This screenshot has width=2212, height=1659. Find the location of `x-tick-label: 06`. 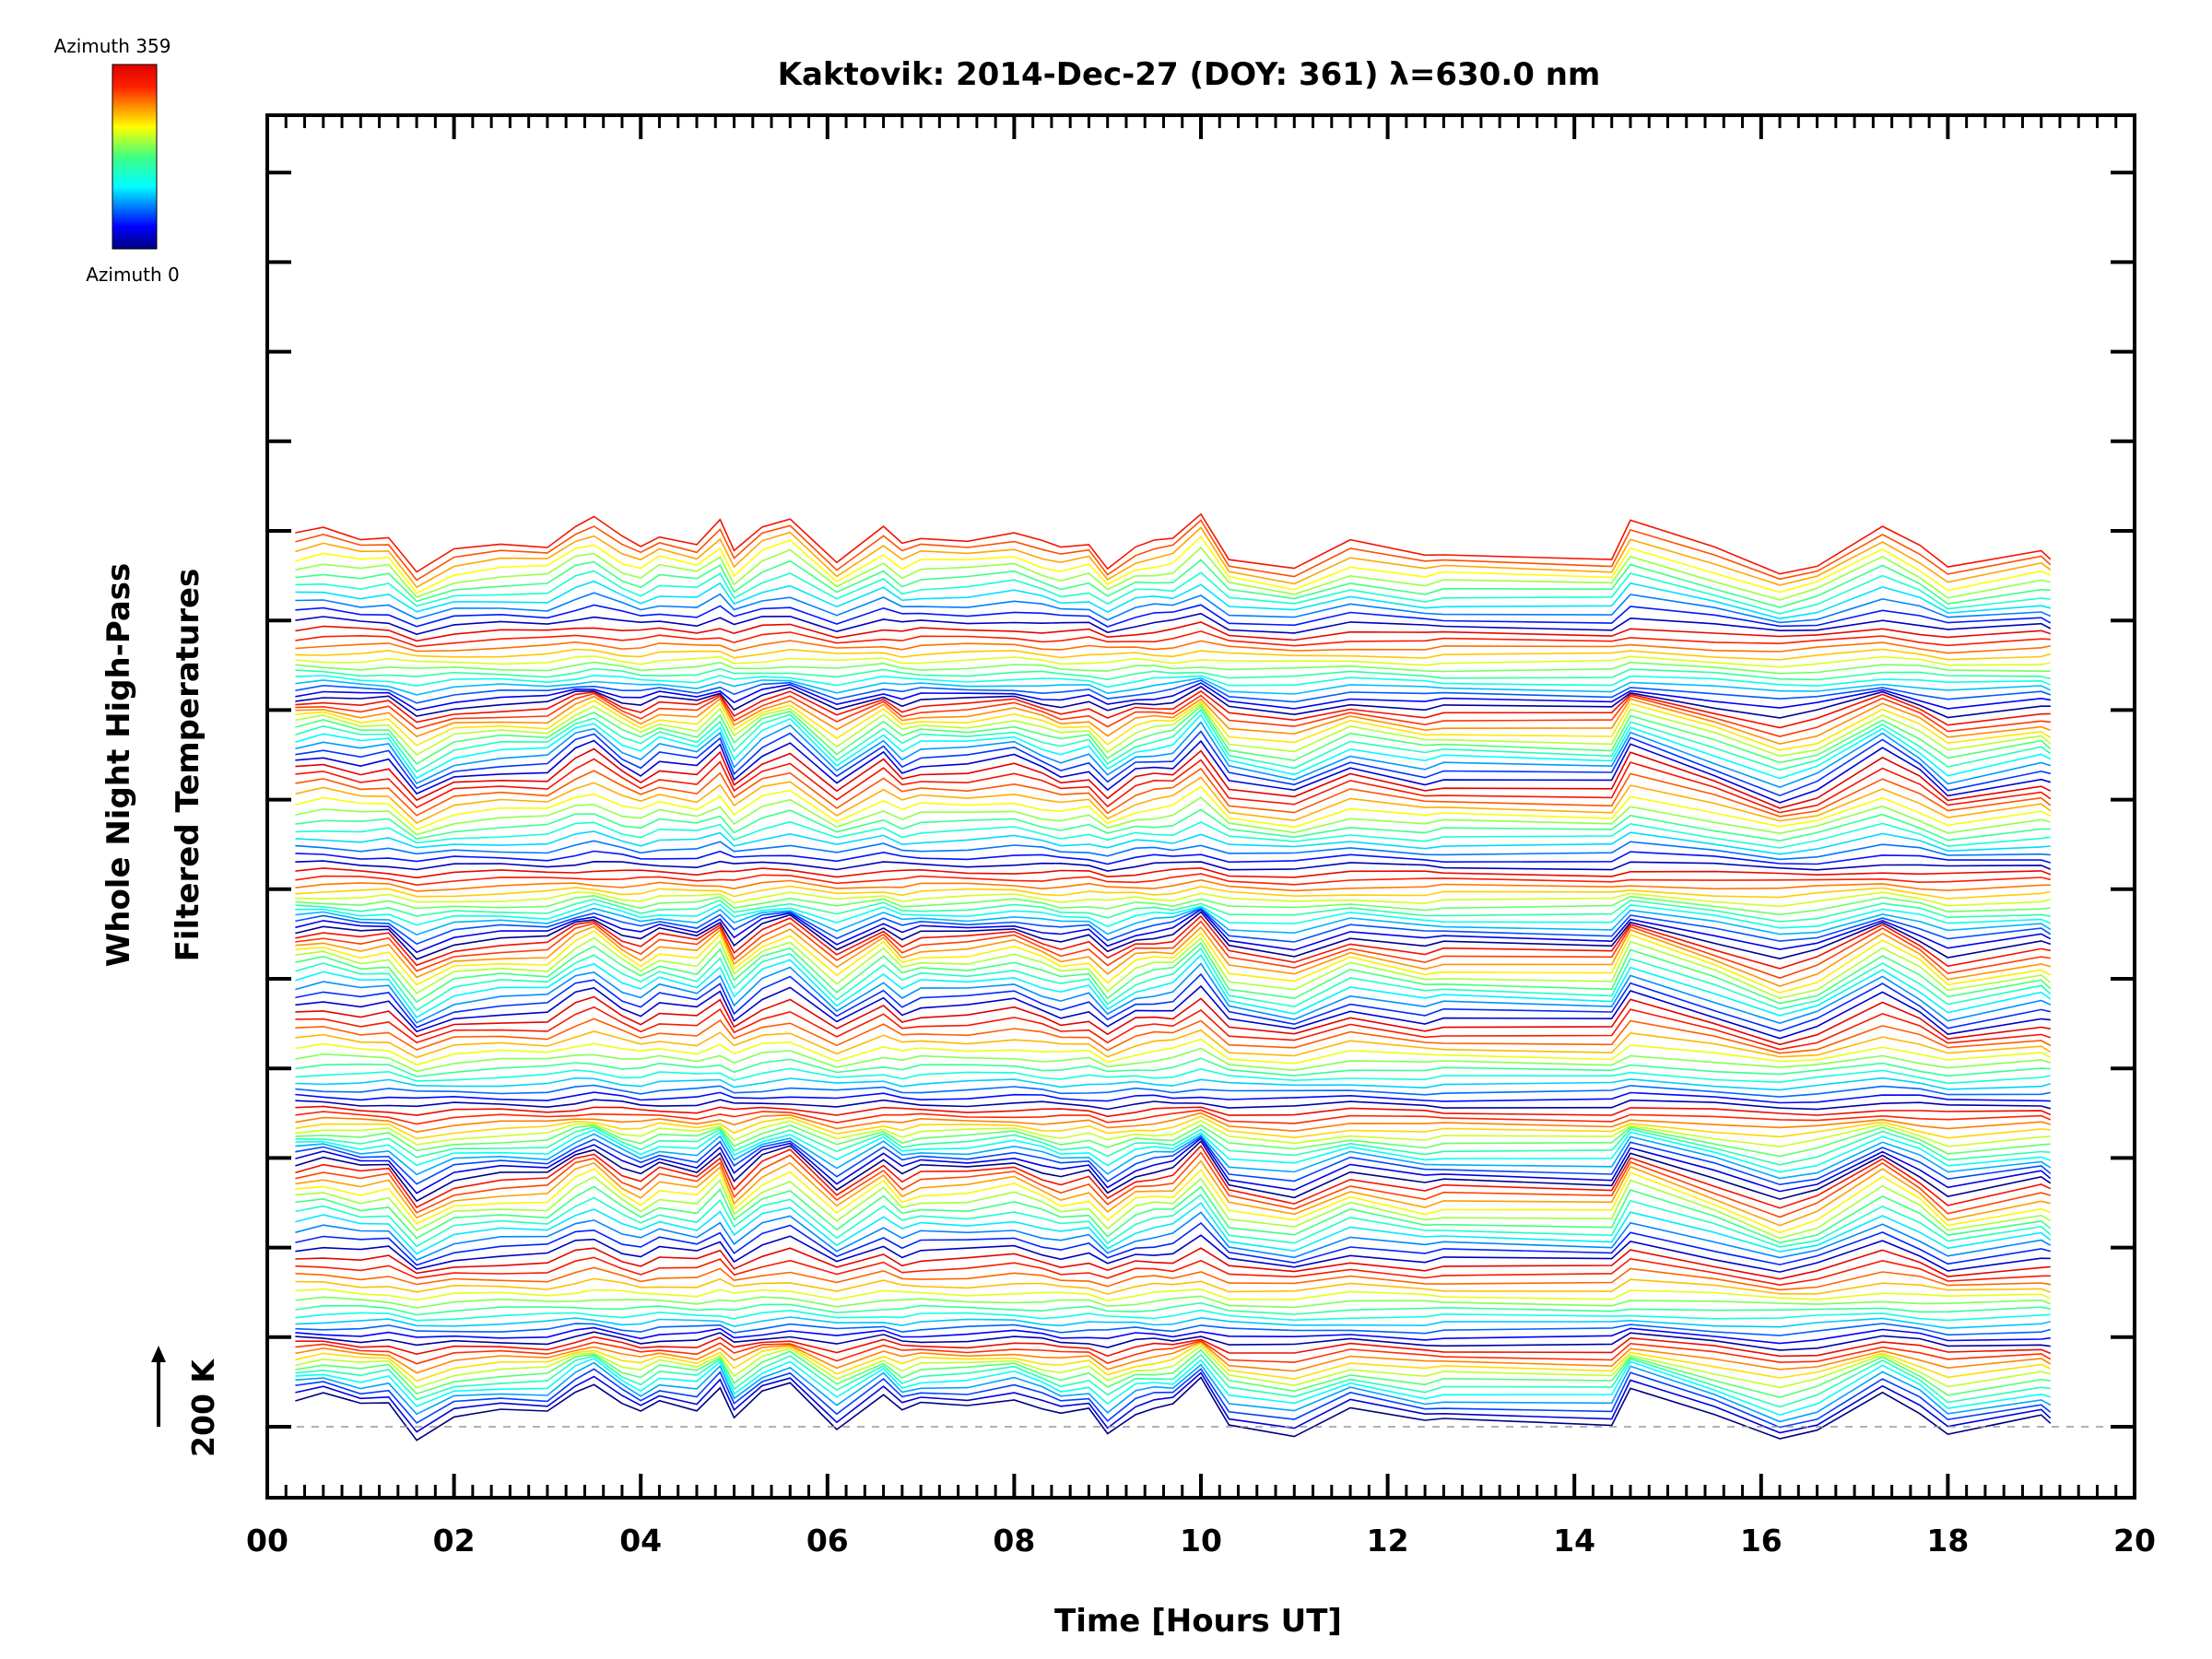

x-tick-label: 06 is located at coordinates (827, 1541).